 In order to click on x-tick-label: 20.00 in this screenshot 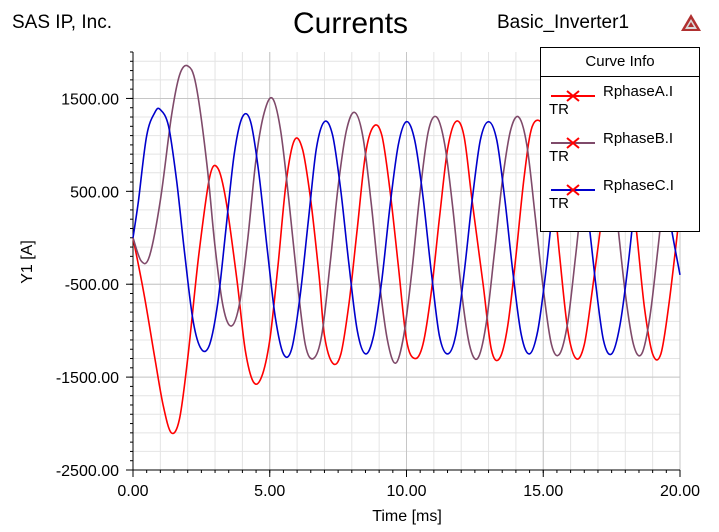, I will do `click(680, 491)`.